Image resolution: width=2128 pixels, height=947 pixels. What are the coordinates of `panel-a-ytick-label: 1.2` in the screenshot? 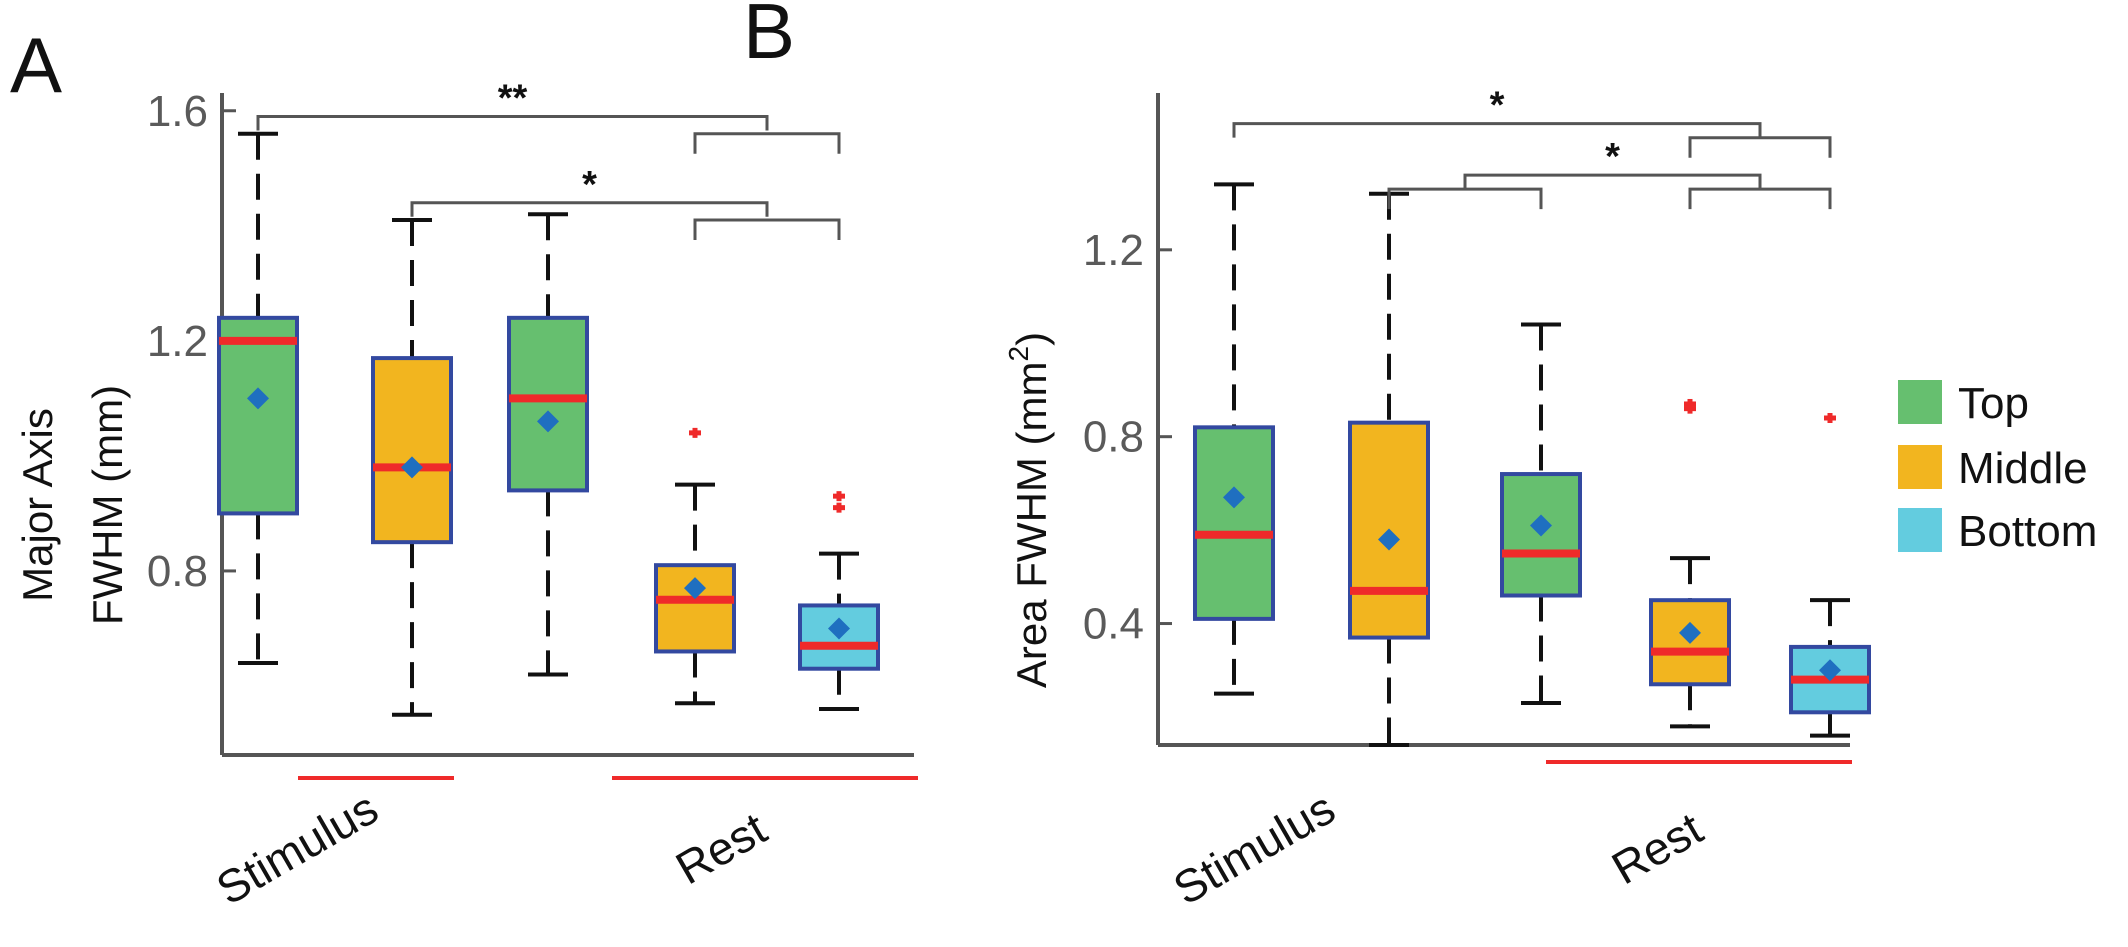 It's located at (177, 341).